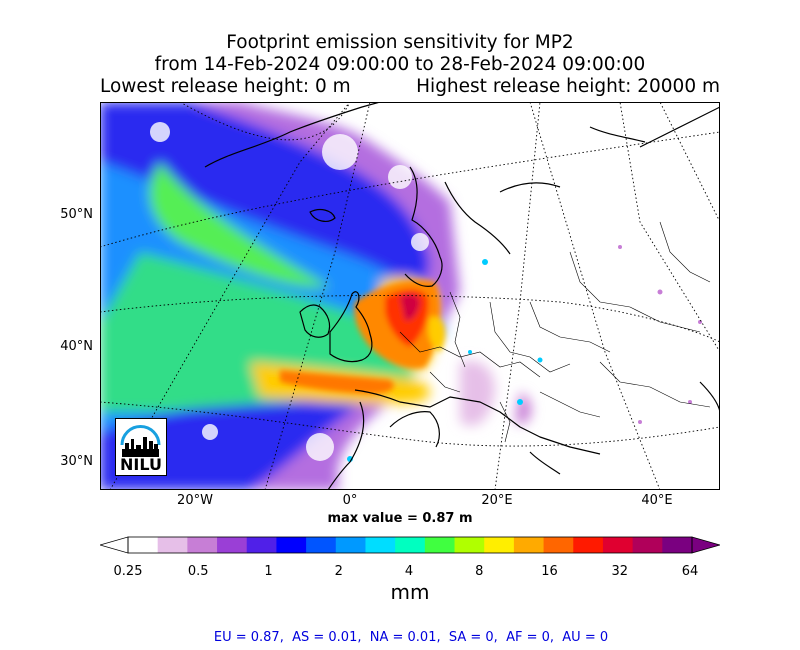 The height and width of the screenshot is (650, 800). What do you see at coordinates (410, 592) in the screenshot?
I see `colorbar-unit: mm` at bounding box center [410, 592].